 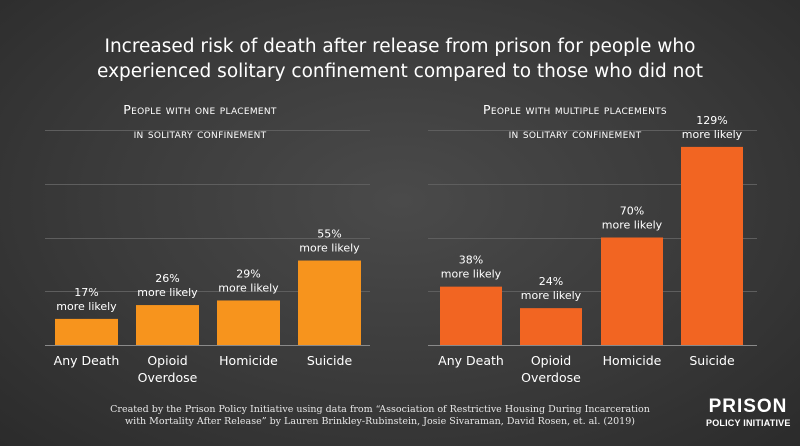 What do you see at coordinates (86, 306) in the screenshot?
I see `left-data-label-1-text: more likely` at bounding box center [86, 306].